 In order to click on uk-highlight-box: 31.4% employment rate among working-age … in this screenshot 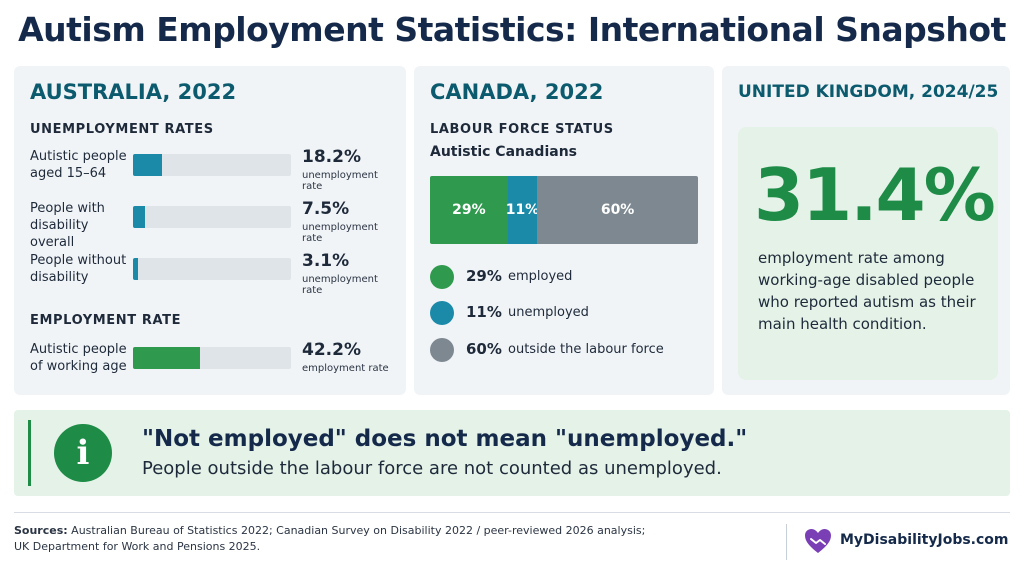, I will do `click(868, 253)`.